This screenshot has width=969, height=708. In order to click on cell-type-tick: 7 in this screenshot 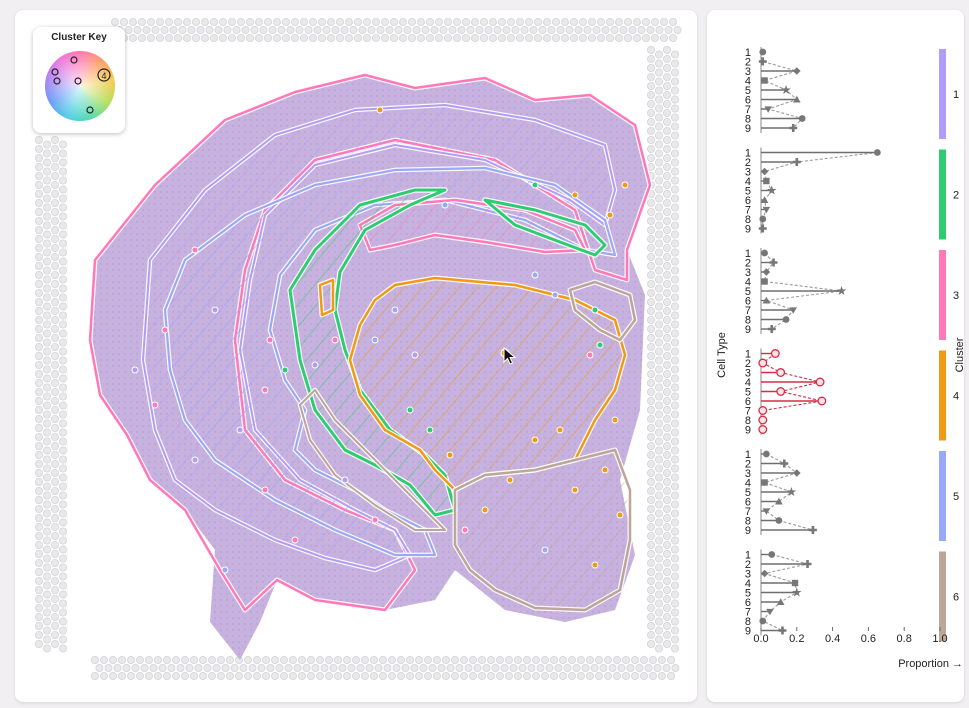, I will do `click(748, 613)`.